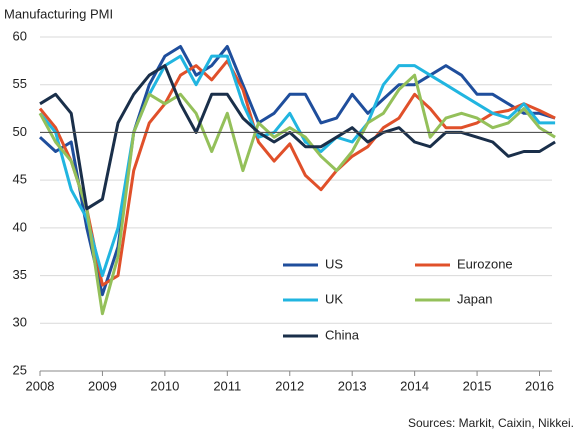 The width and height of the screenshot is (578, 442). Describe the element at coordinates (334, 263) in the screenshot. I see `legend-label: US` at that location.